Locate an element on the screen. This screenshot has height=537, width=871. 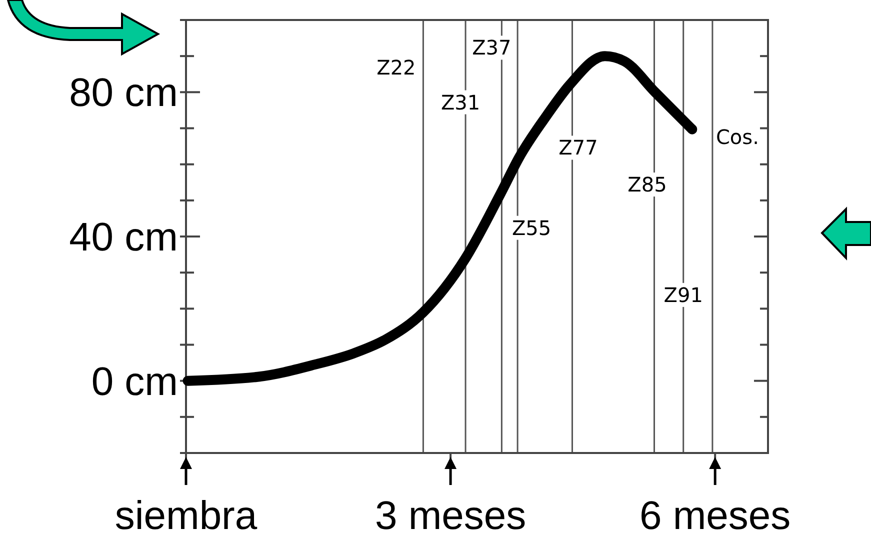
ref-line-label: Z31 is located at coordinates (460, 102).